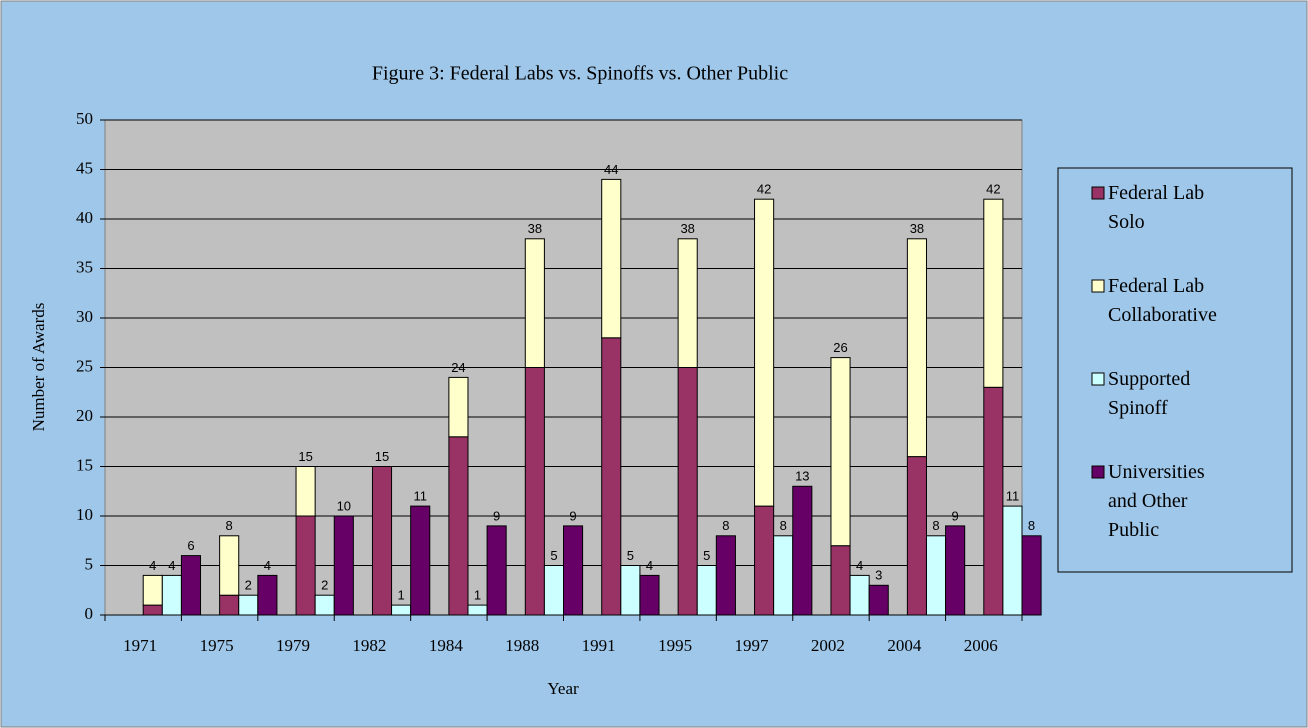 Image resolution: width=1308 pixels, height=728 pixels. I want to click on y-tick-label: 45, so click(84, 167).